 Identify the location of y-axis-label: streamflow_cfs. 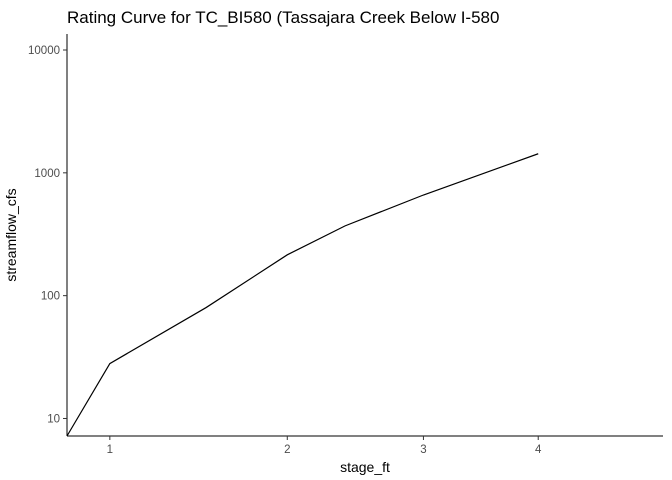
(11, 234).